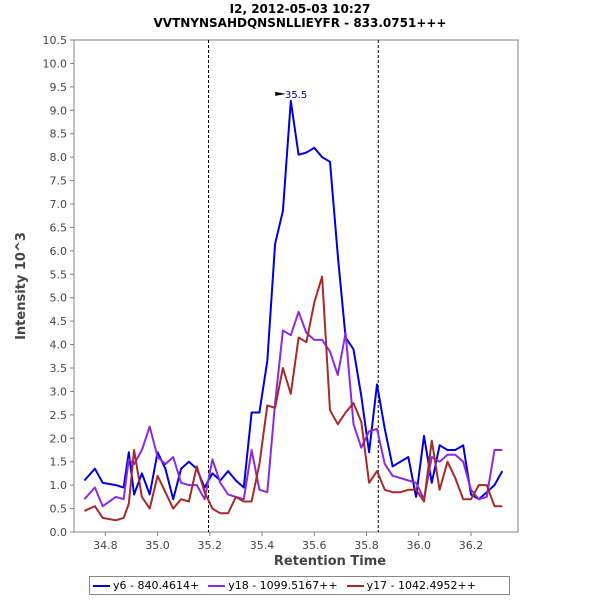 Image resolution: width=600 pixels, height=600 pixels. I want to click on y-tick-label: 9.0, so click(59, 110).